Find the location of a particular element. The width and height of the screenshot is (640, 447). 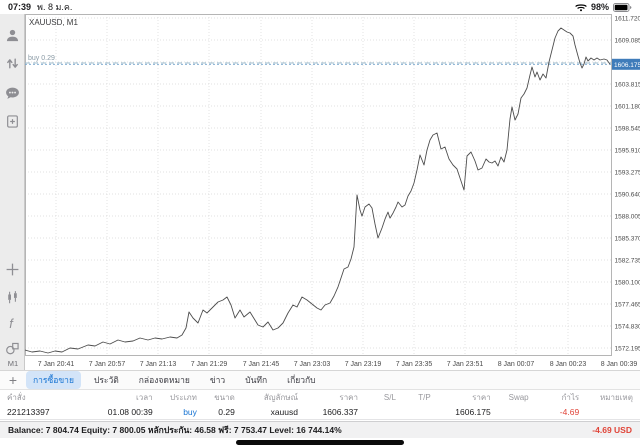

svg-text: 1580.100 is located at coordinates (627, 282).